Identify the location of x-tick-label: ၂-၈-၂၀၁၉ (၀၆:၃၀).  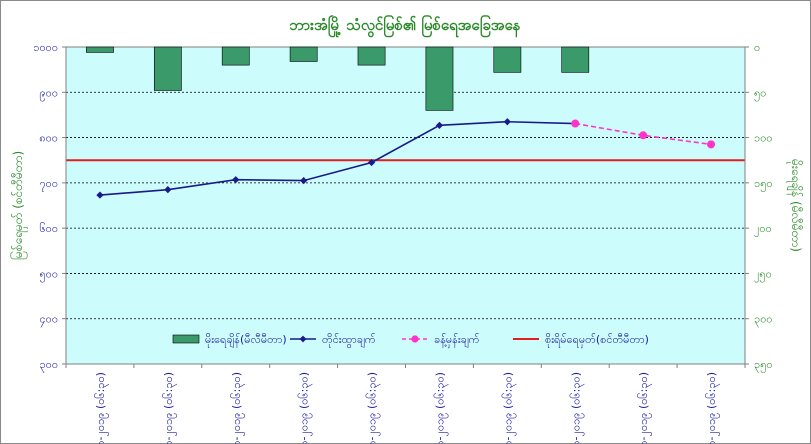
(169, 408).